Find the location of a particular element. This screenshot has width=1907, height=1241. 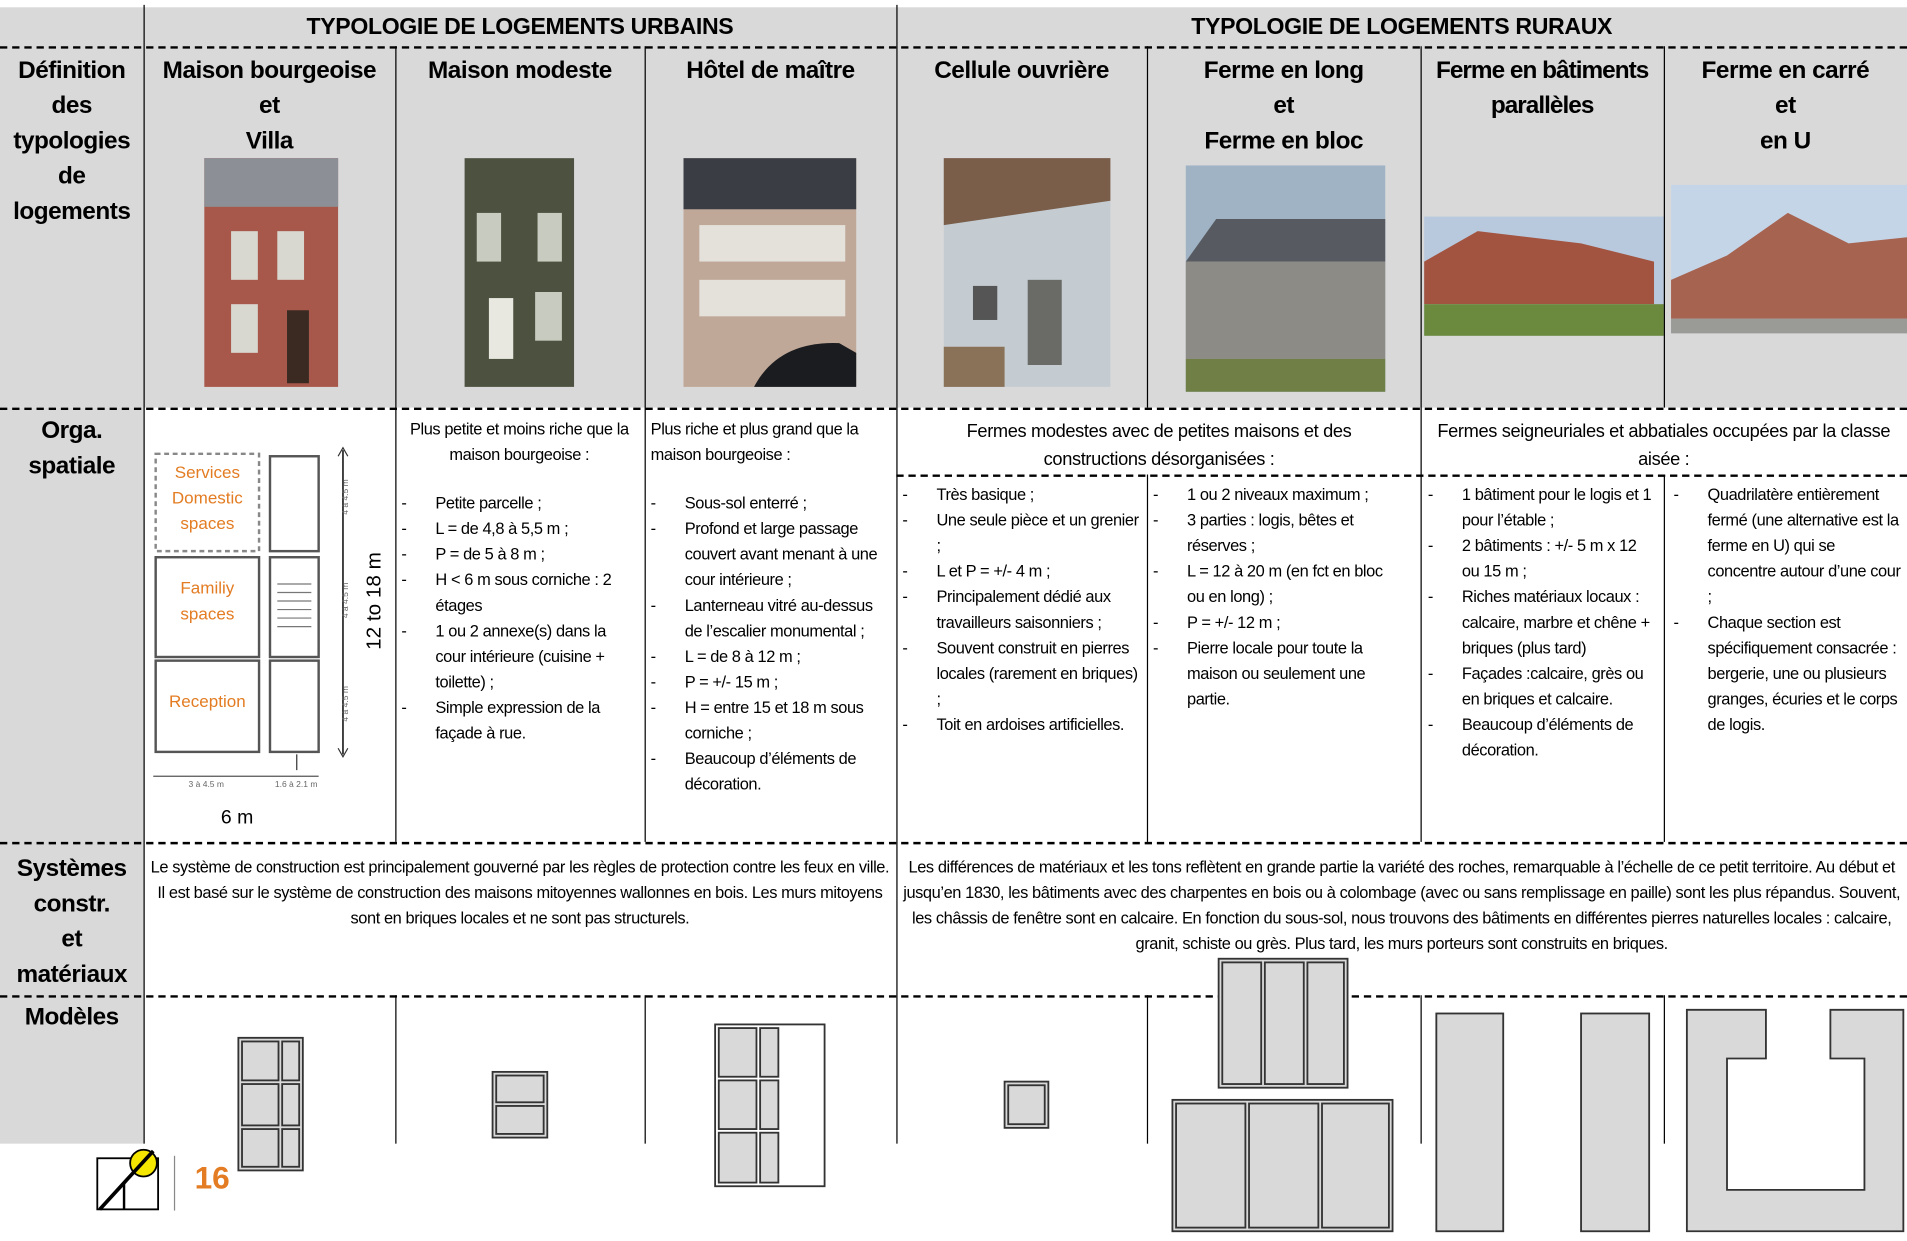

column-title: Cellule ouvrière is located at coordinates (1021, 71).